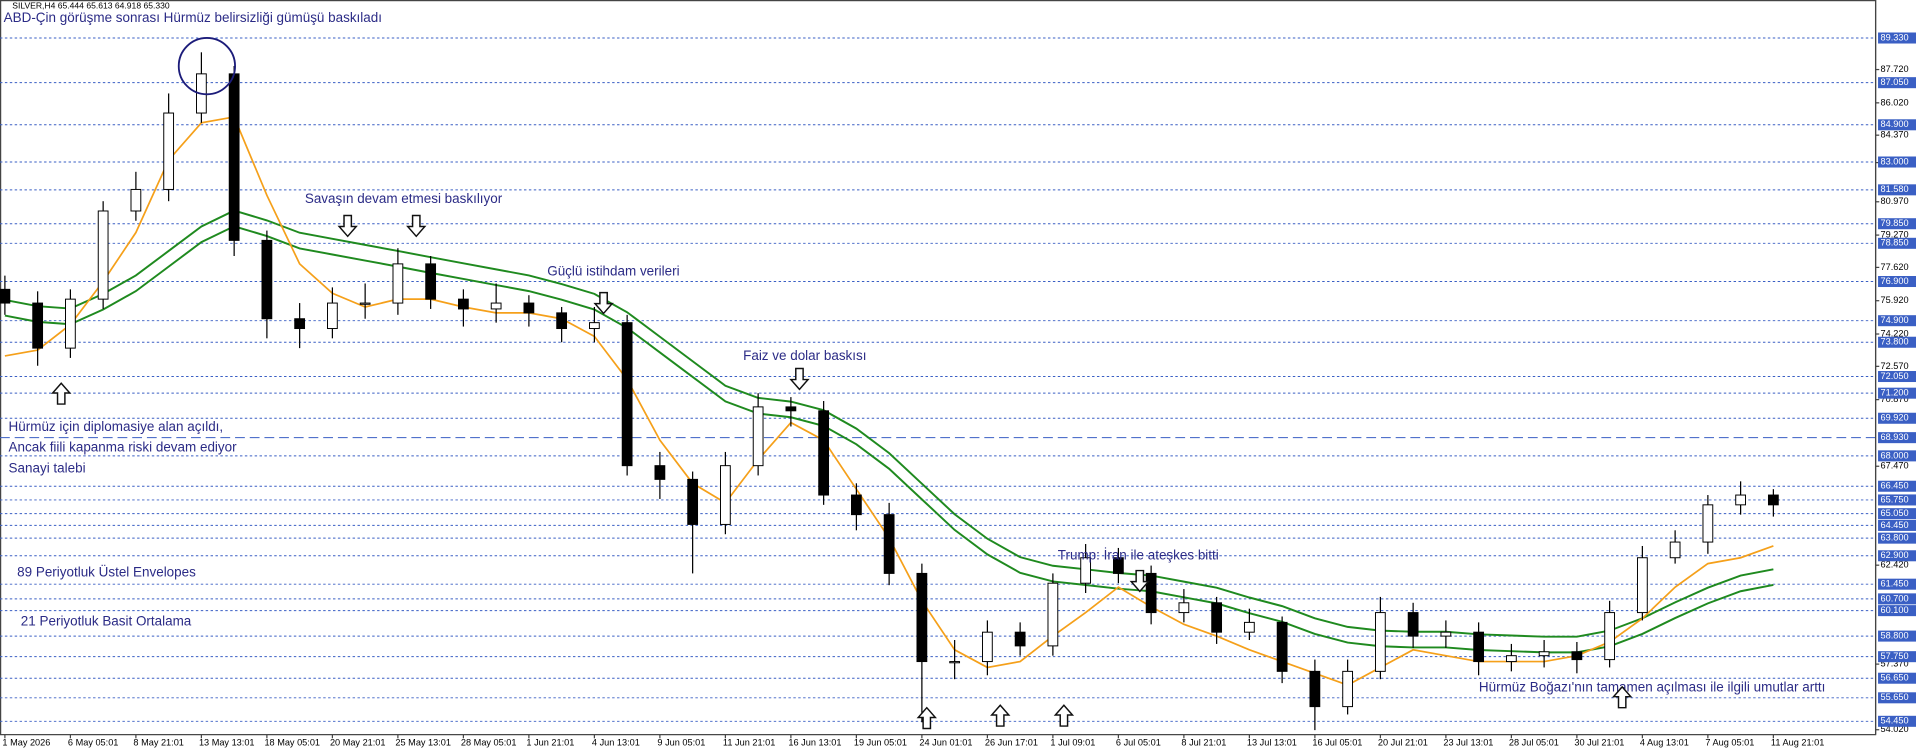 This screenshot has height=753, width=1916. What do you see at coordinates (1894, 437) in the screenshot?
I see `level-label: 68.930` at bounding box center [1894, 437].